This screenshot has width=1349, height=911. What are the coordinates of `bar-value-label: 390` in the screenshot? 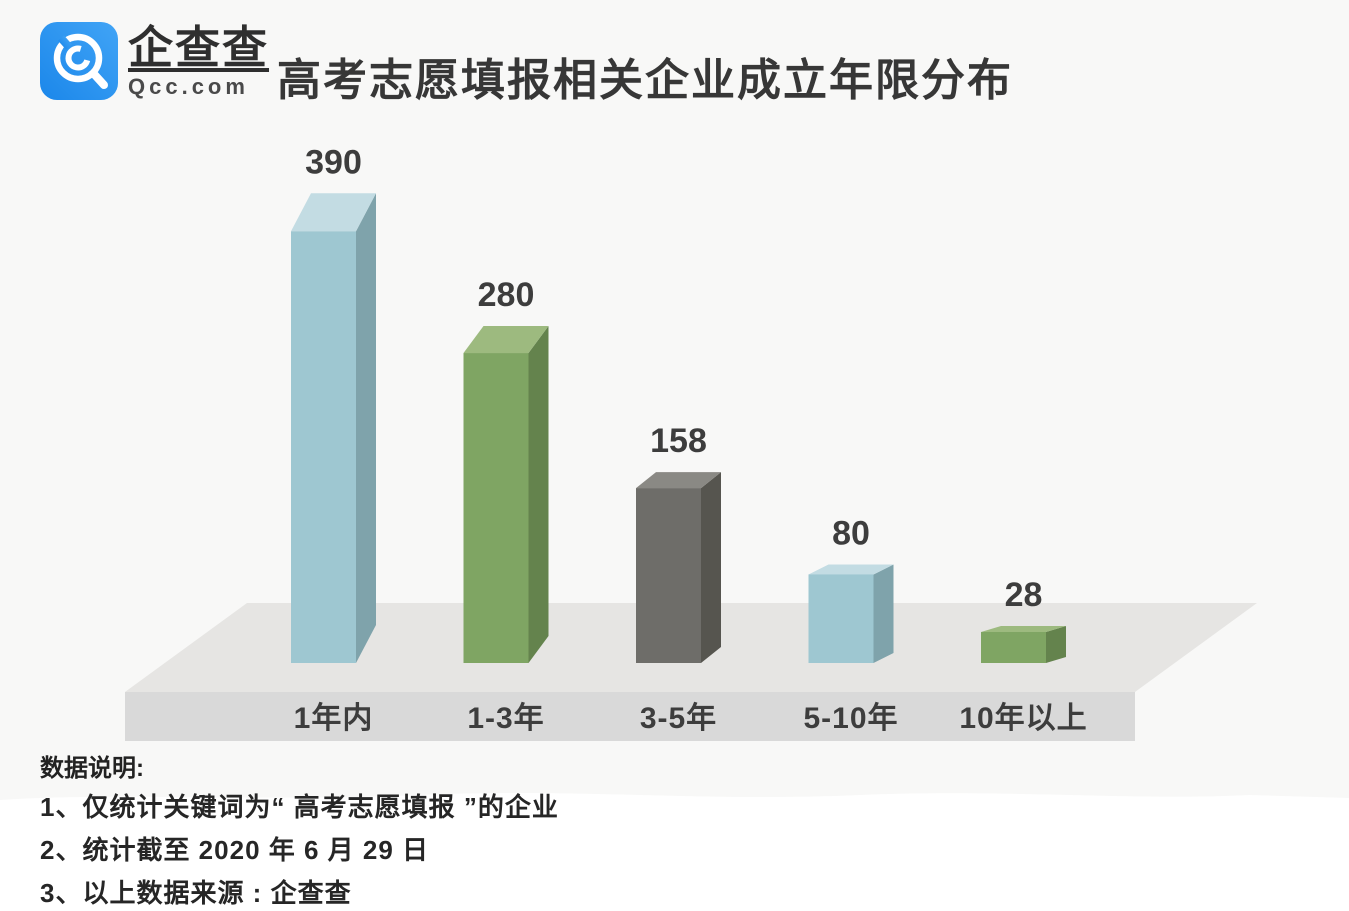 It's located at (333, 162).